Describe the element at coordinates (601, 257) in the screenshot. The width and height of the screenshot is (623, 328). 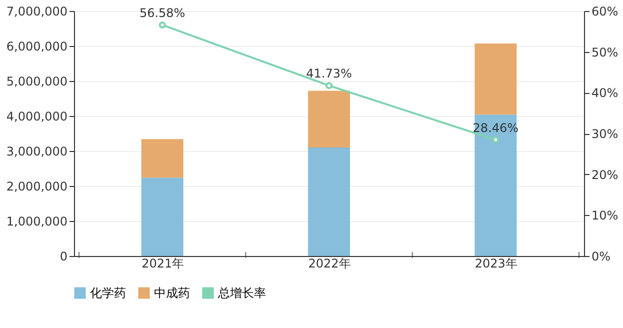
I see `y2-tick-label: 0%` at that location.